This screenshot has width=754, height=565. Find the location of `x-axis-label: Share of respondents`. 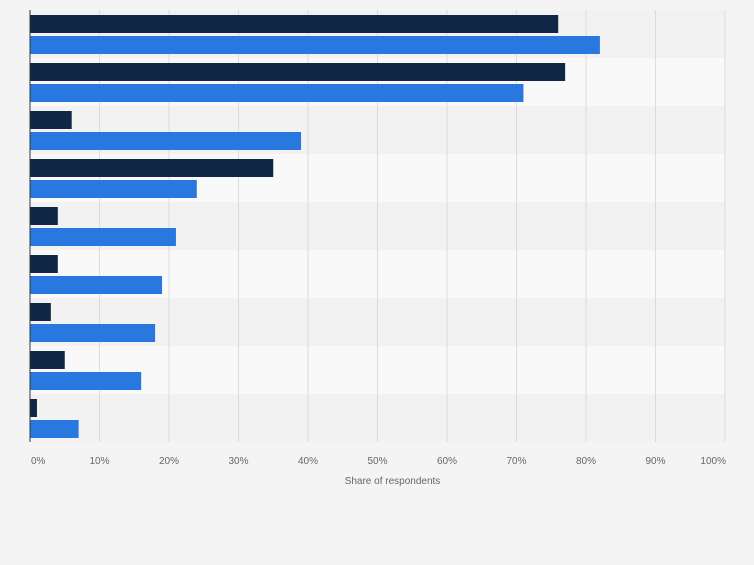

x-axis-label: Share of respondents is located at coordinates (393, 481).